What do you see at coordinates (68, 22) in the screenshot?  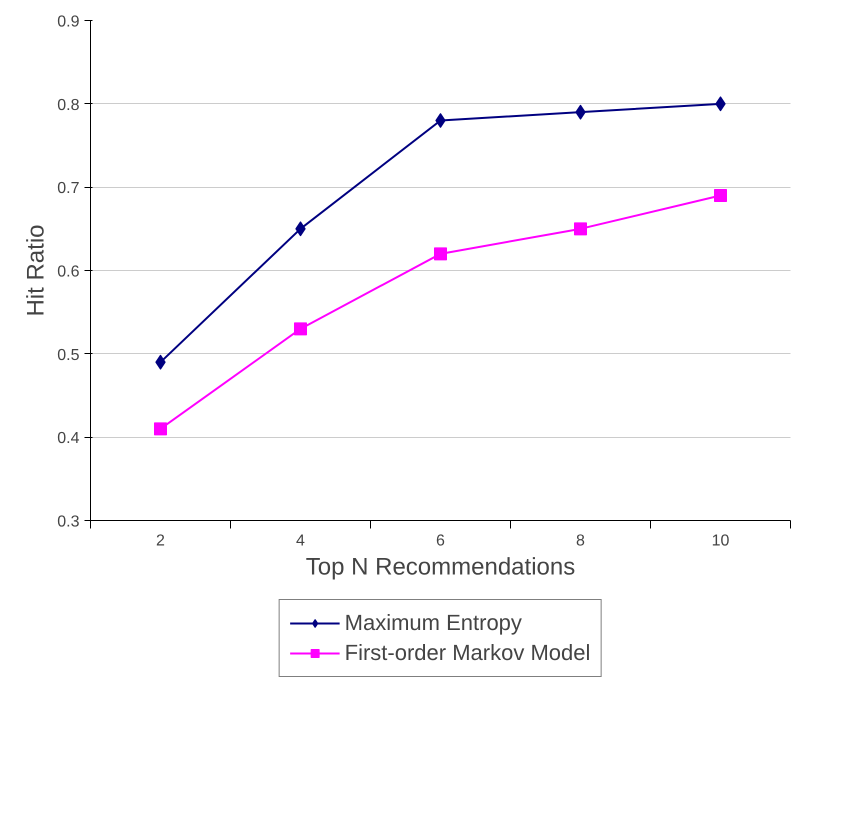 I see `y-tick-label: 0.9` at bounding box center [68, 22].